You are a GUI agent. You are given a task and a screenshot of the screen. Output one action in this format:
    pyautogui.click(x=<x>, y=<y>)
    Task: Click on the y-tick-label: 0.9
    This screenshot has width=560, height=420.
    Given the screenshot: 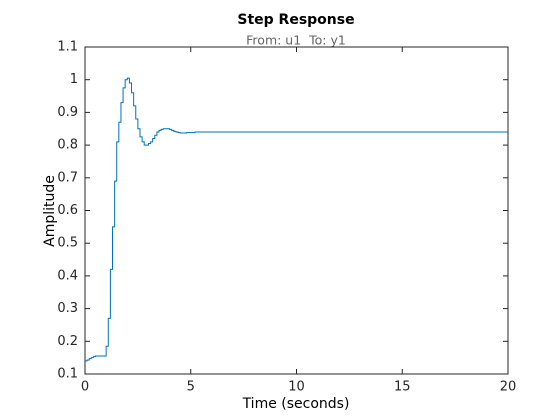 What is the action you would take?
    pyautogui.click(x=67, y=112)
    